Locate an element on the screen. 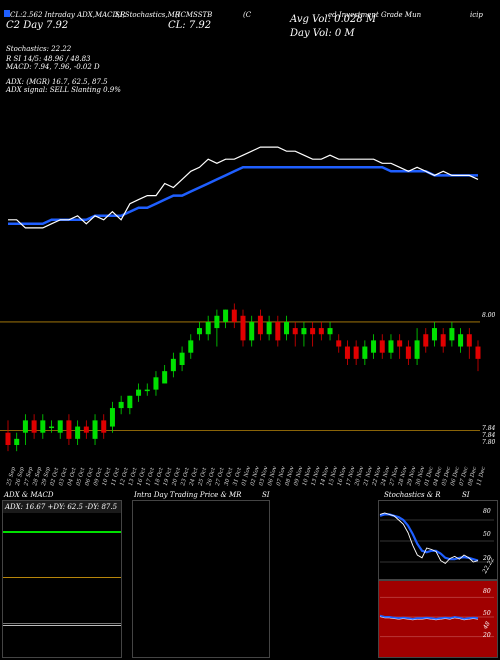 Image resolution: width=500 pixels, height=660 pixels. date-tick-label: 07 Nov is located at coordinates (281, 476).